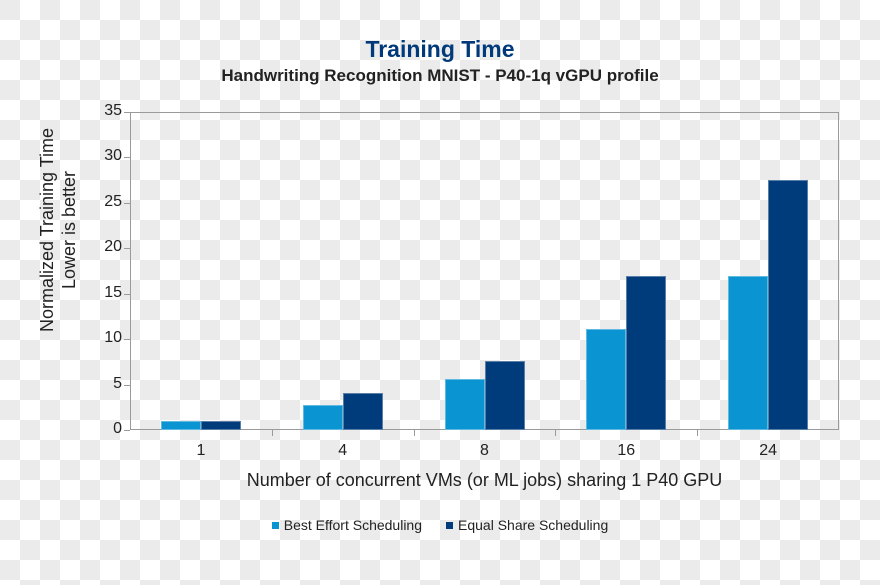 This screenshot has height=585, width=880. What do you see at coordinates (440, 49) in the screenshot?
I see `chart-title: Training Time` at bounding box center [440, 49].